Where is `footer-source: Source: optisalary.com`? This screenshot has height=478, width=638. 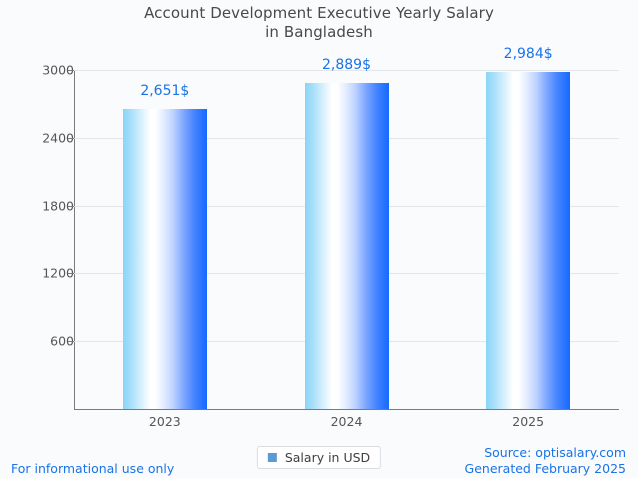
footer-source: Source: optisalary.com is located at coordinates (555, 452).